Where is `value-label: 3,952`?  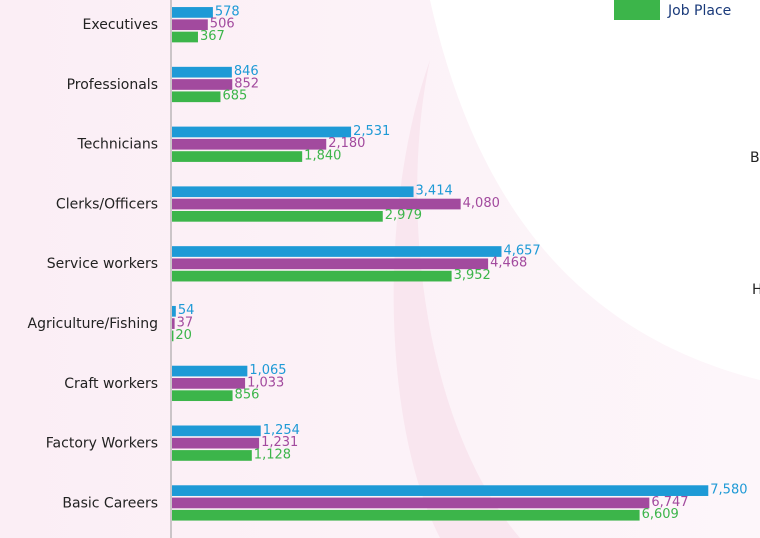
value-label: 3,952 is located at coordinates (472, 275).